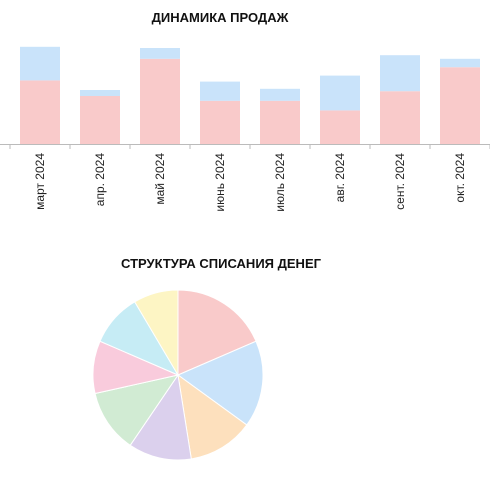 This screenshot has width=490, height=490. What do you see at coordinates (400, 181) in the screenshot?
I see `x-tick-label: сент. 2024` at bounding box center [400, 181].